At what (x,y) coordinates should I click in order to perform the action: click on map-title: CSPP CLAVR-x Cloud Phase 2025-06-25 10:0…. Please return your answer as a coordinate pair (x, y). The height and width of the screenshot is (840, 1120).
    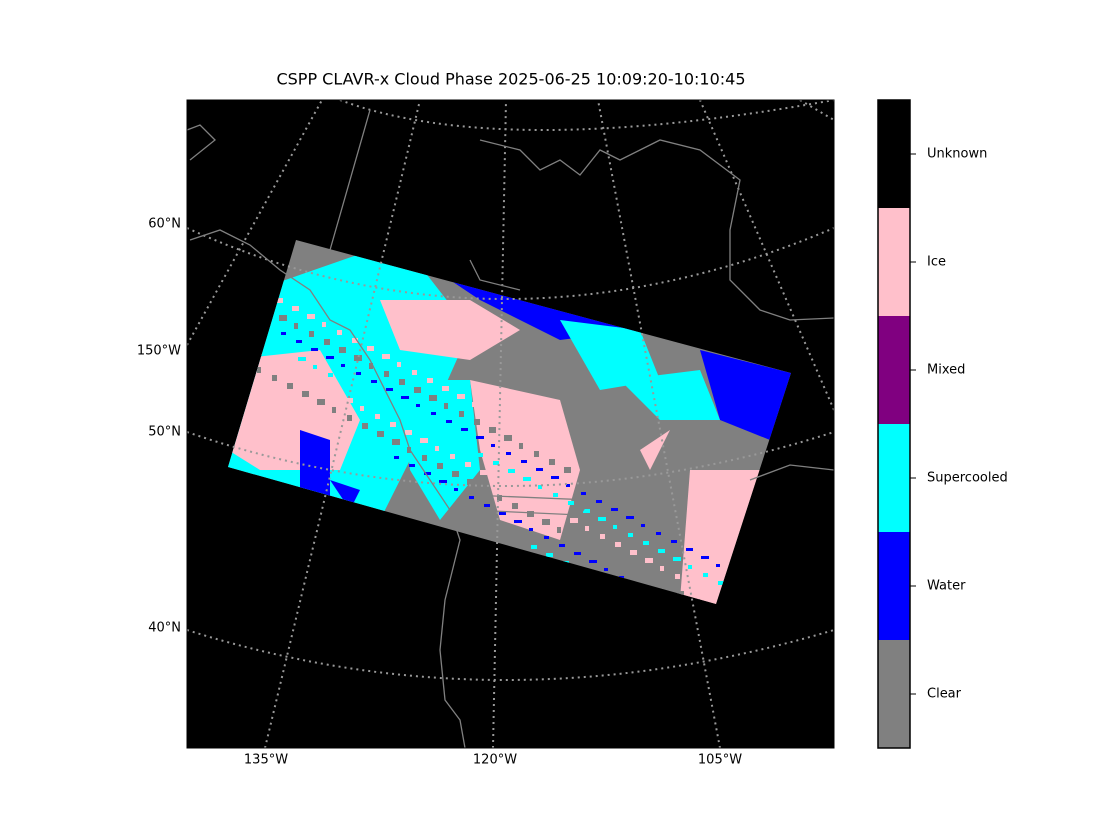
    Looking at the image, I should click on (510, 79).